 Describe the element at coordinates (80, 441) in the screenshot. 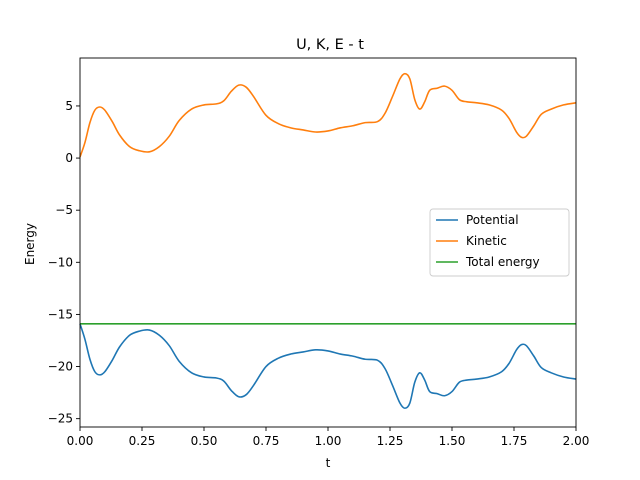

I see `x-tick-label: 0.00` at that location.